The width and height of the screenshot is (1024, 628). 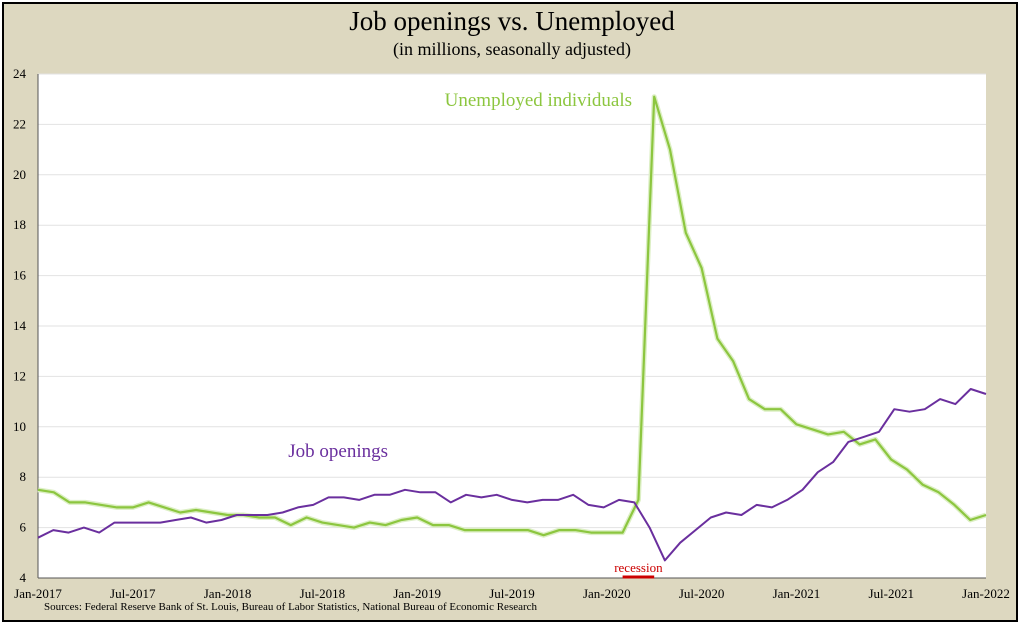 I want to click on x-tick-label: Jan-2019, so click(x=417, y=593).